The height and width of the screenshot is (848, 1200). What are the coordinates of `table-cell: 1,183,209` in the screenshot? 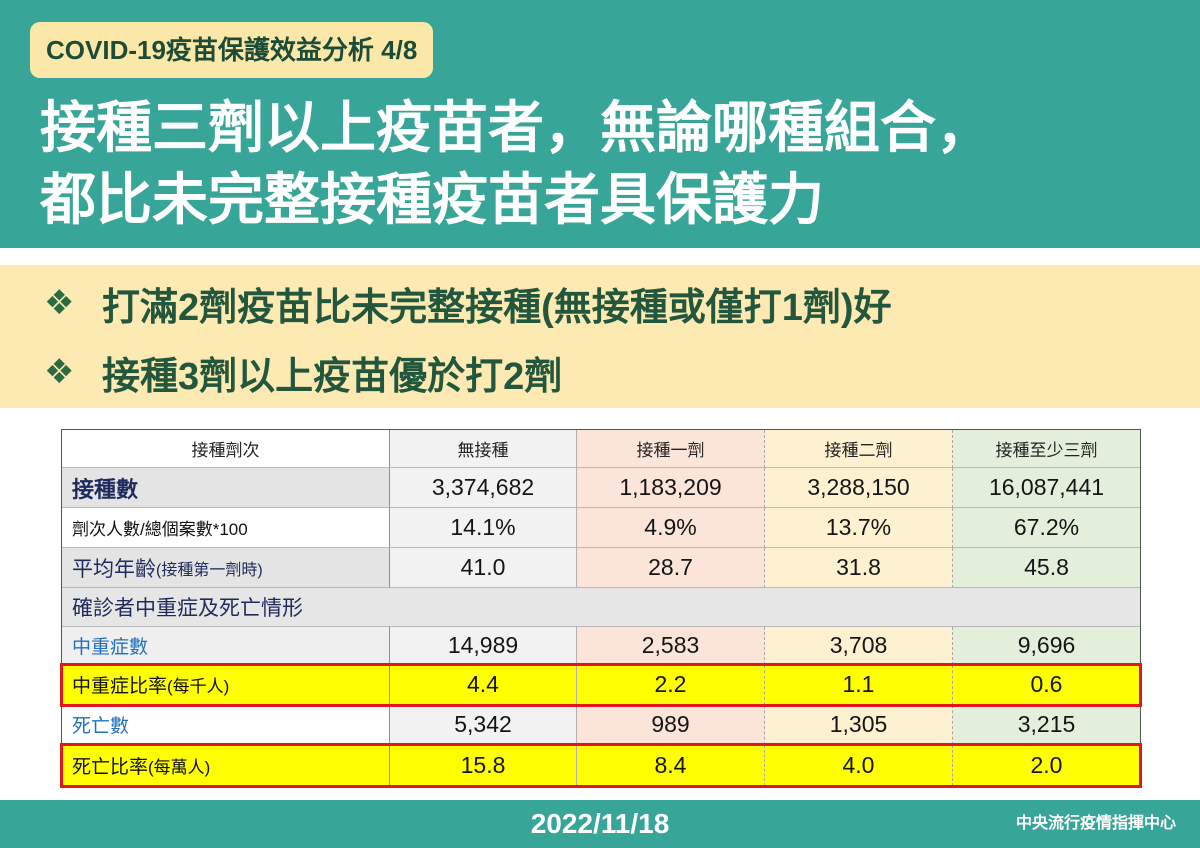 It's located at (671, 488).